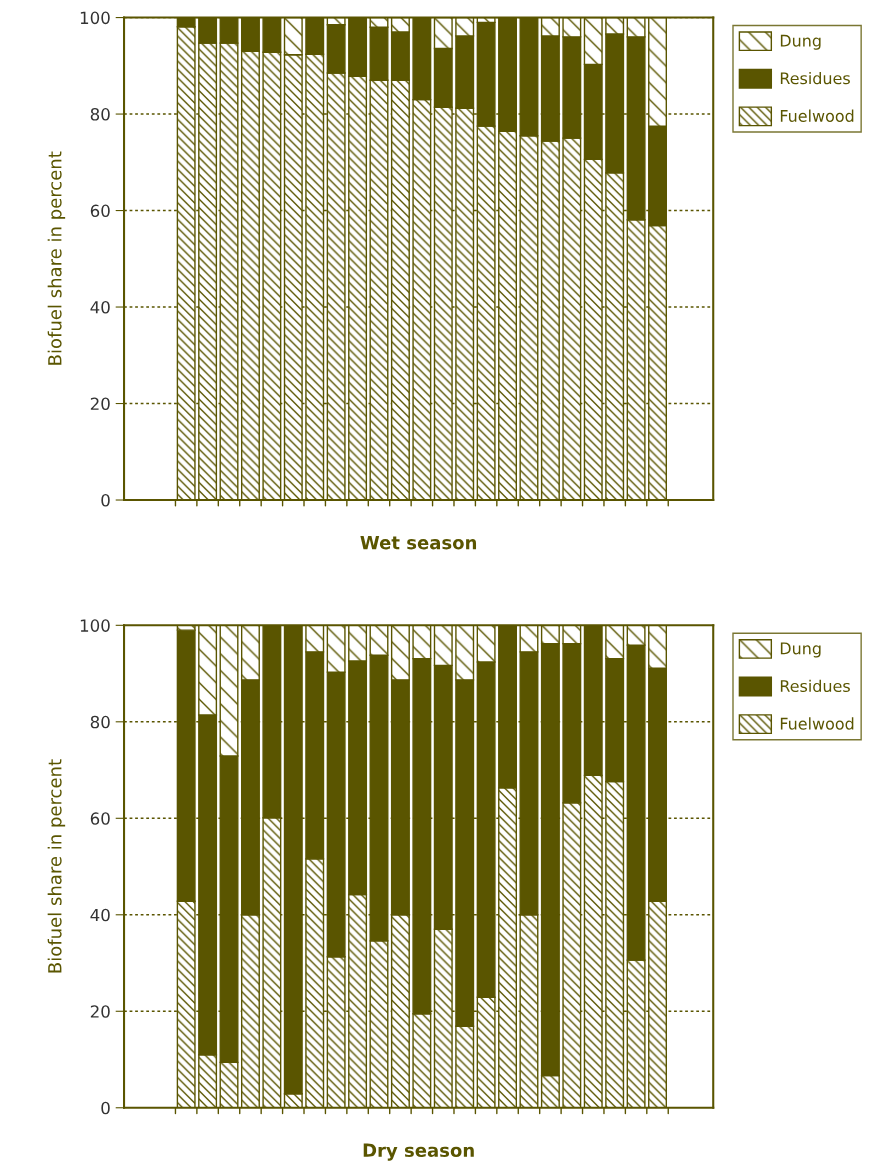  Describe the element at coordinates (418, 542) in the screenshot. I see `x-axis-title: Wet season` at that location.